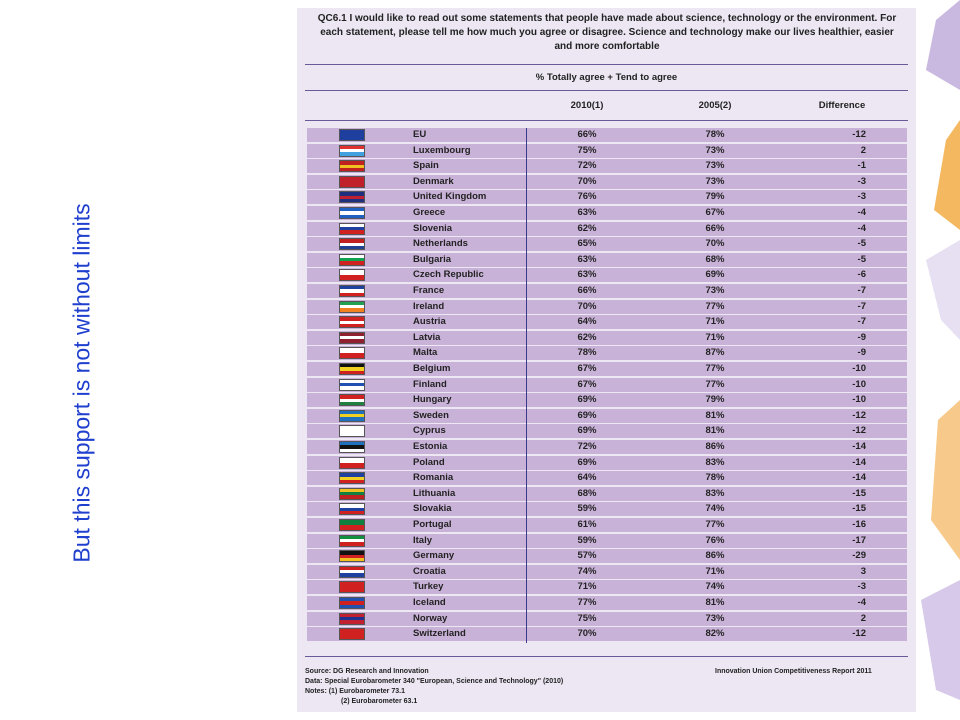 Image resolution: width=960 pixels, height=720 pixels. I want to click on value-2010: 72%, so click(587, 446).